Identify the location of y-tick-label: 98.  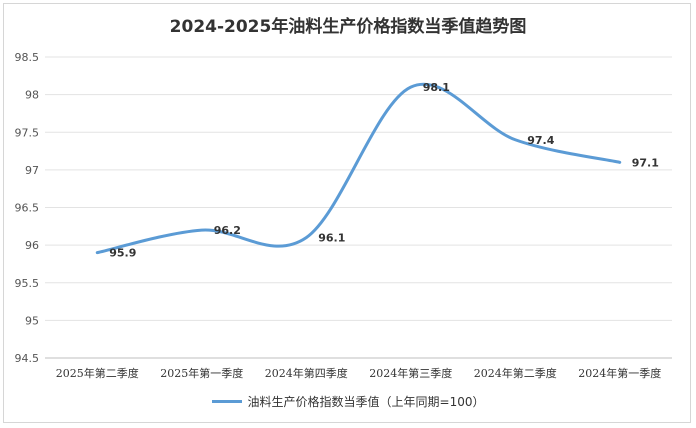
(32, 95).